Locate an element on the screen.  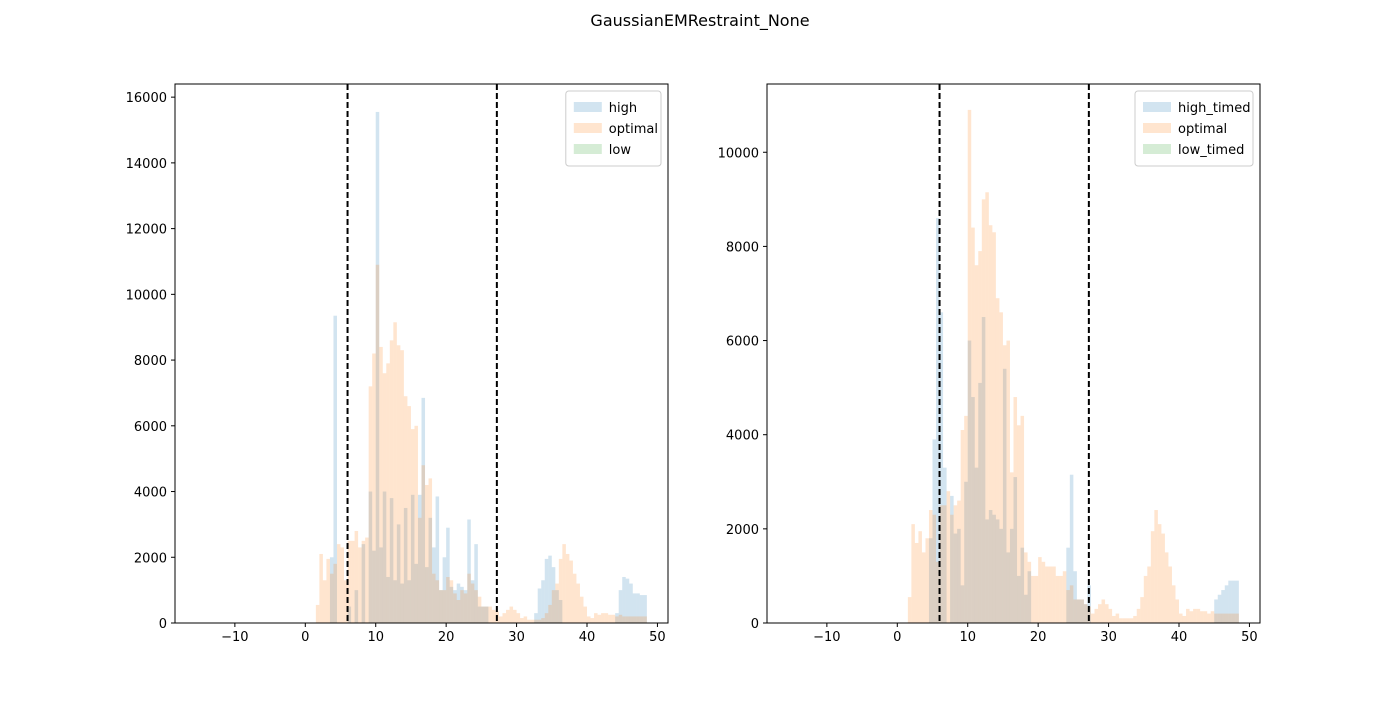
y-tick-label: 8000 is located at coordinates (150, 361).